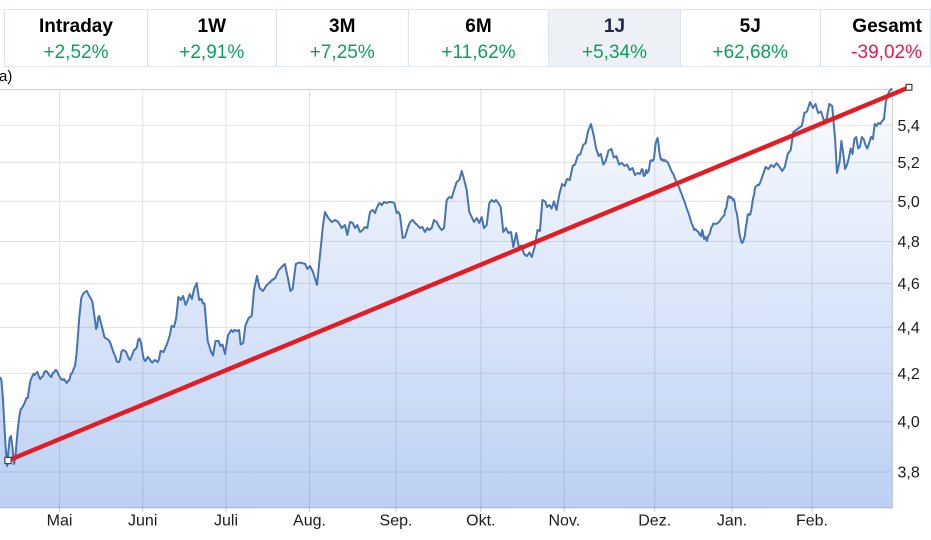 The width and height of the screenshot is (931, 540). What do you see at coordinates (909, 284) in the screenshot?
I see `svg-text: 4,6` at bounding box center [909, 284].